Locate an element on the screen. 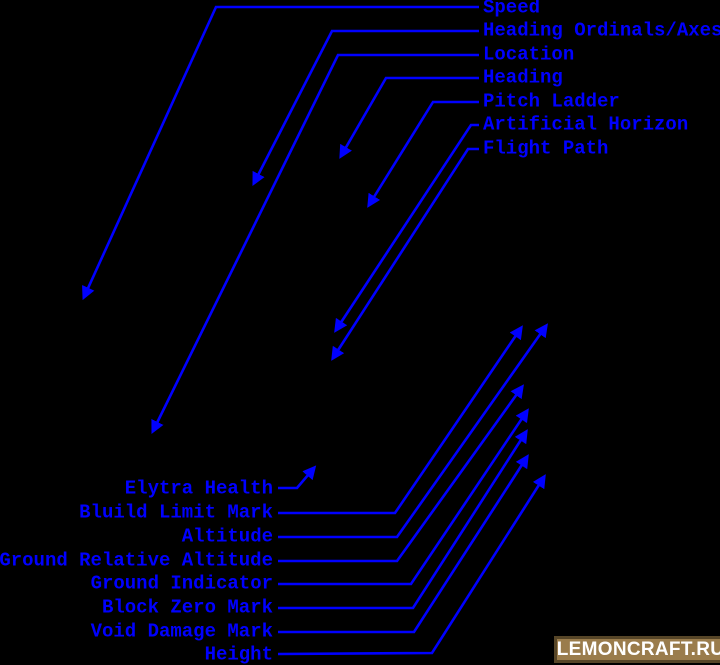  label-flight-path: Flight Path is located at coordinates (546, 148).